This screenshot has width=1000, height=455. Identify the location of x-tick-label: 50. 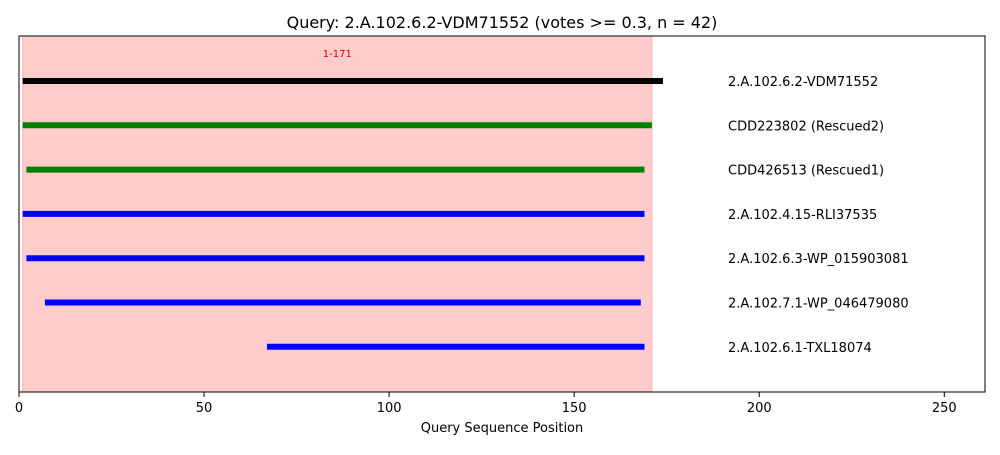
(204, 408).